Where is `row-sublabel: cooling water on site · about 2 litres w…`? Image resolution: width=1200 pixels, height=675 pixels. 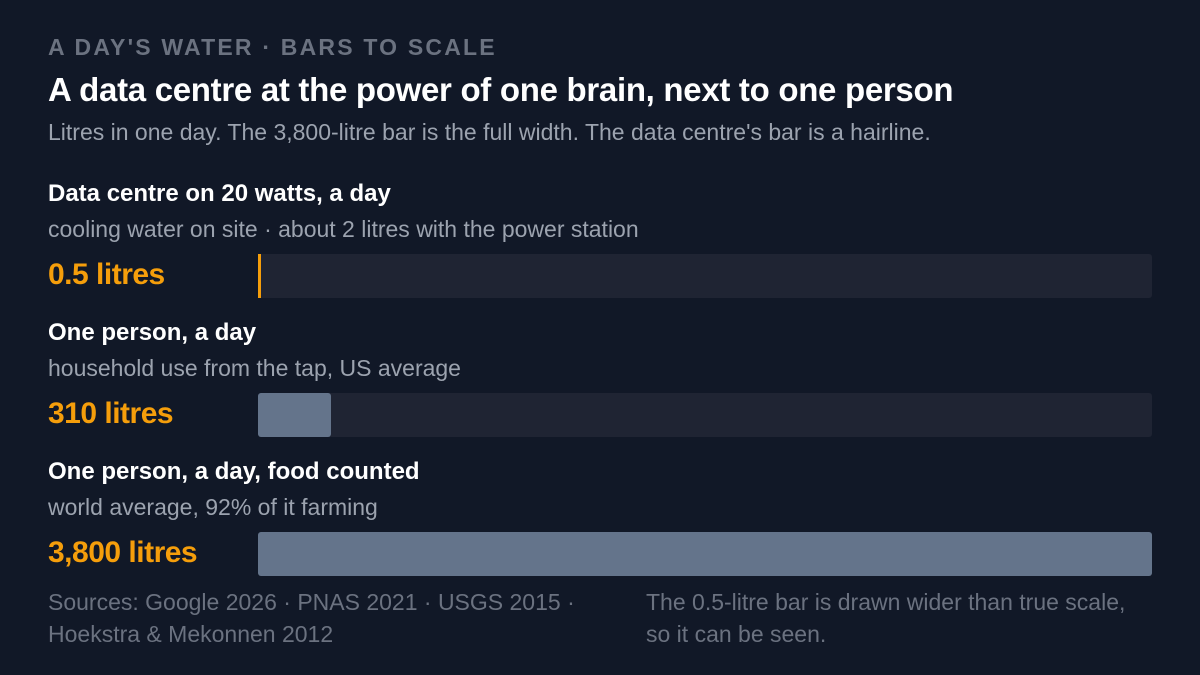
row-sublabel: cooling water on site · about 2 litres w… is located at coordinates (343, 229).